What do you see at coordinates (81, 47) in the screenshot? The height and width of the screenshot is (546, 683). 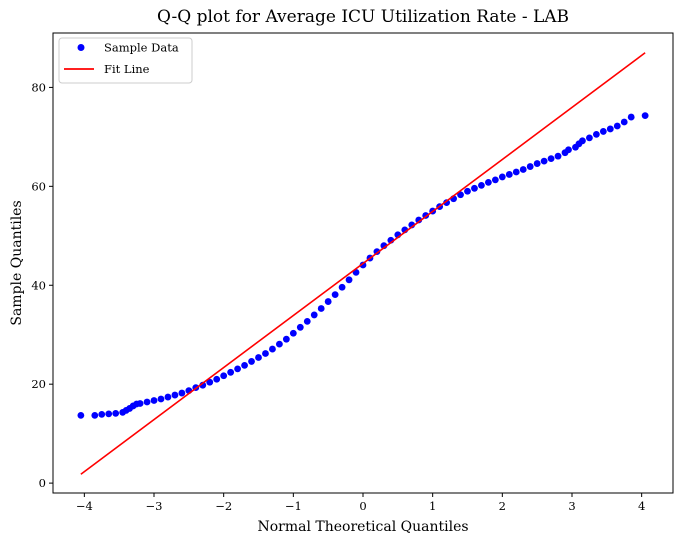 I see `legend-sample-marker` at bounding box center [81, 47].